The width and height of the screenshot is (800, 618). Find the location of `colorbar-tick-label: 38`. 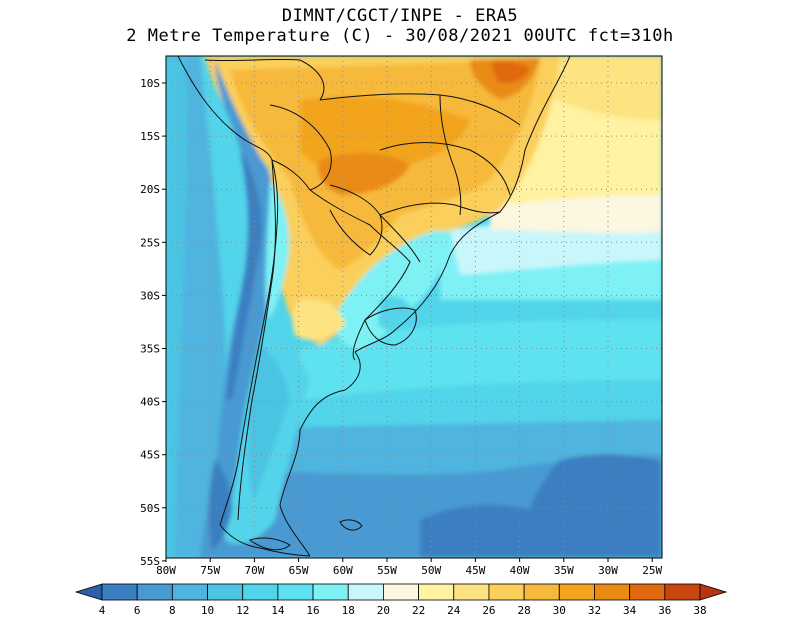

colorbar-tick-label: 38 is located at coordinates (699, 610).